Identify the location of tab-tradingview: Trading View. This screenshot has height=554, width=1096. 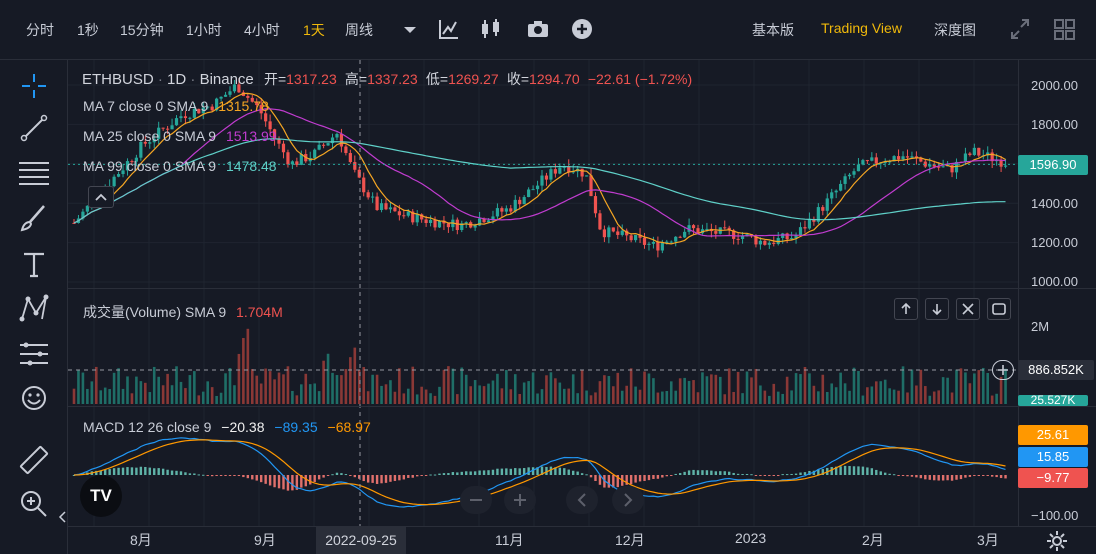
(861, 28).